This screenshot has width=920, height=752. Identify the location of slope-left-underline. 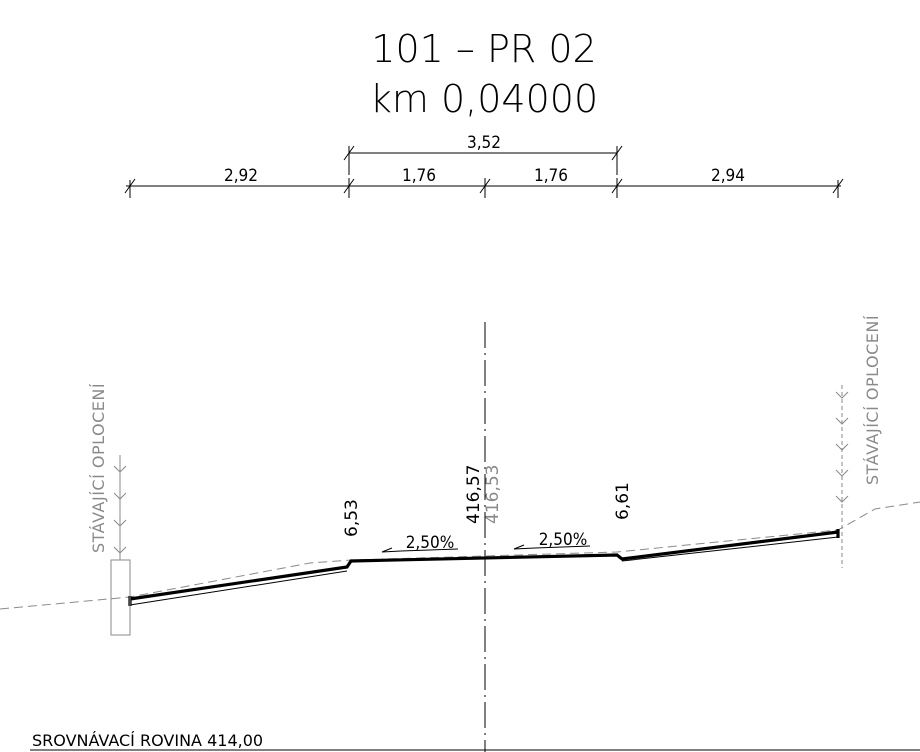
(429, 550).